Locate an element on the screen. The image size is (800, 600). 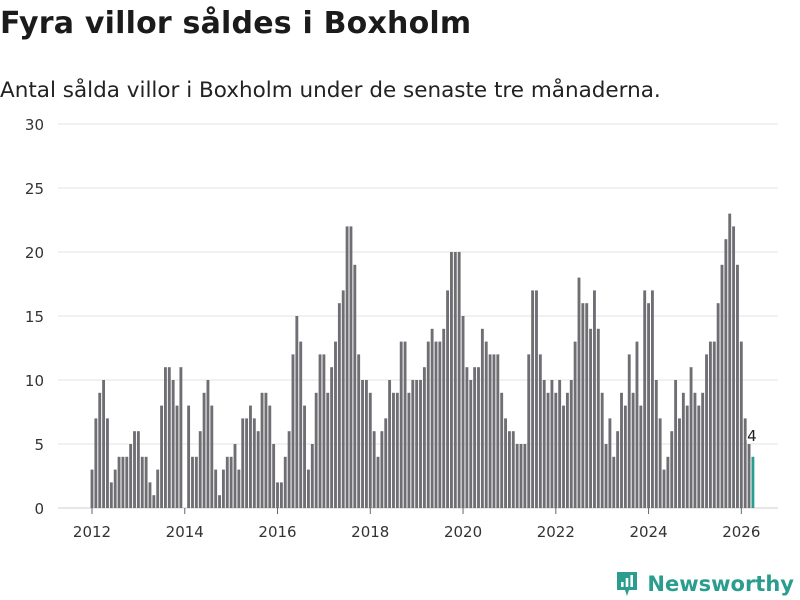
x-tick-label: 2022 is located at coordinates (556, 532).